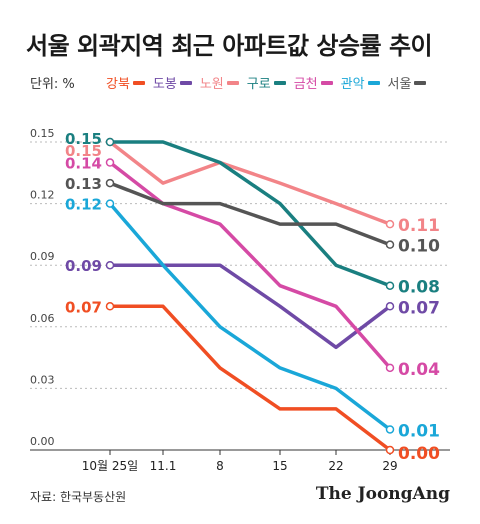 This screenshot has width=480, height=524. What do you see at coordinates (163, 466) in the screenshot?
I see `x-tick-label: 11.1` at bounding box center [163, 466].